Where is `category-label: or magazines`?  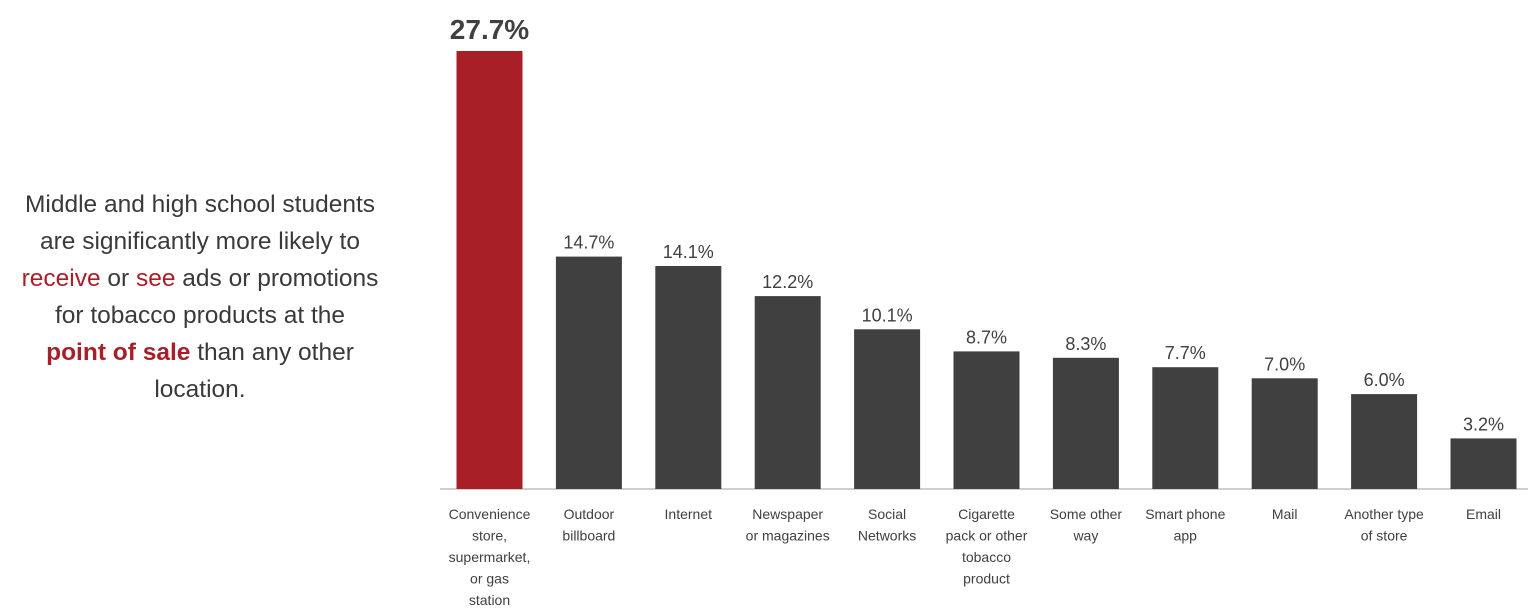 category-label: or magazines is located at coordinates (788, 536).